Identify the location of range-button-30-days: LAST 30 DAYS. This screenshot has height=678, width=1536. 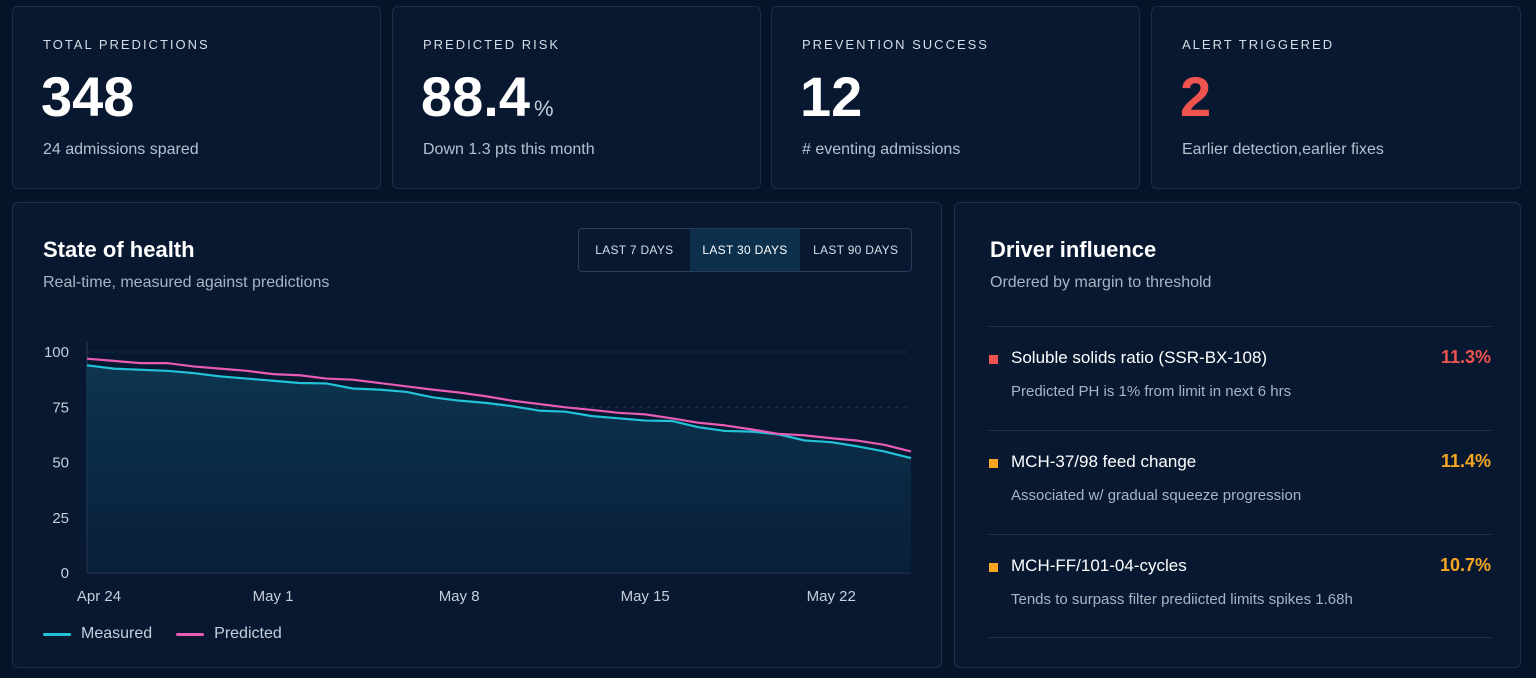
(745, 250).